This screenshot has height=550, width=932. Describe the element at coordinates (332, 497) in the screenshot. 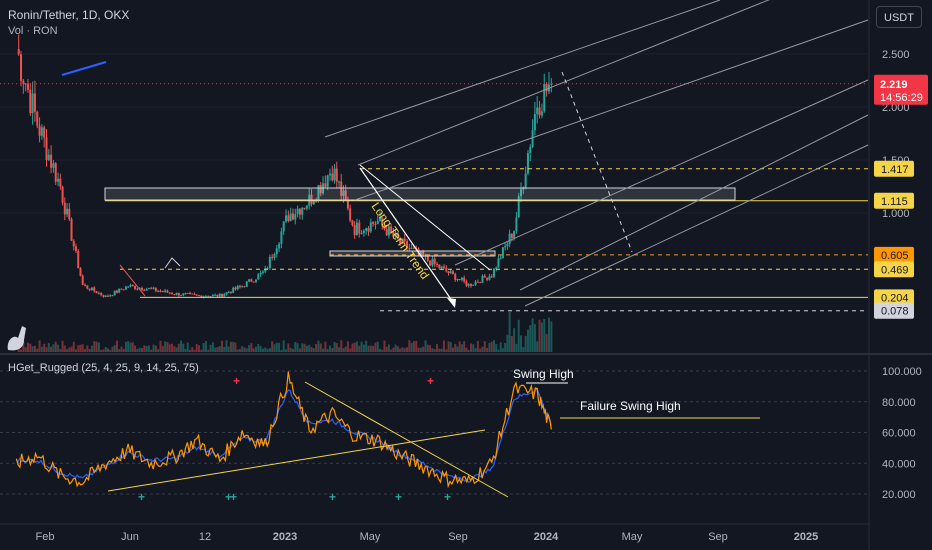

I see `buy-signal-marker: +` at that location.